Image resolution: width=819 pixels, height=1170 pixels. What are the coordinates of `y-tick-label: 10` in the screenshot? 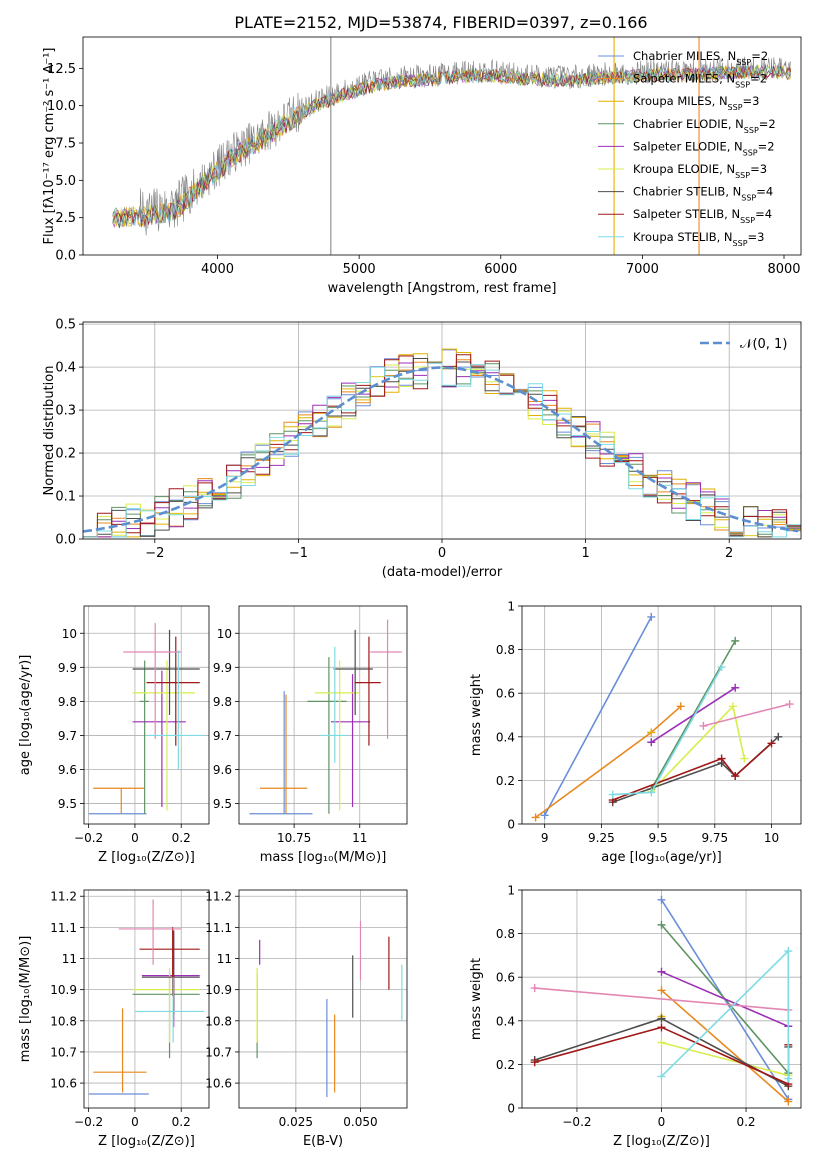 It's located at (224, 634).